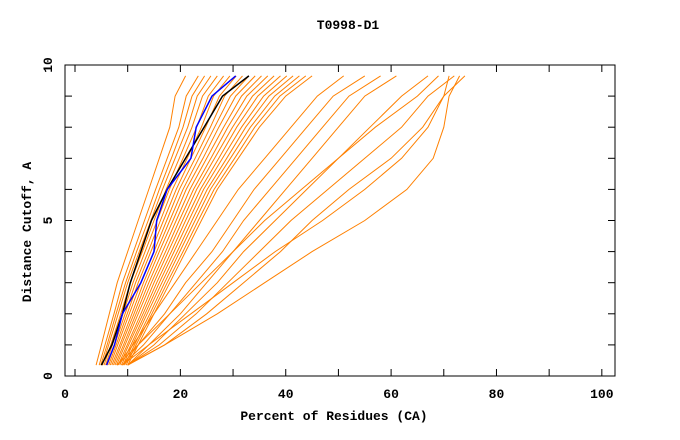 Image resolution: width=680 pixels, height=440 pixels. What do you see at coordinates (333, 416) in the screenshot?
I see `x-axis-label: Percent of Residues (CA)` at bounding box center [333, 416].